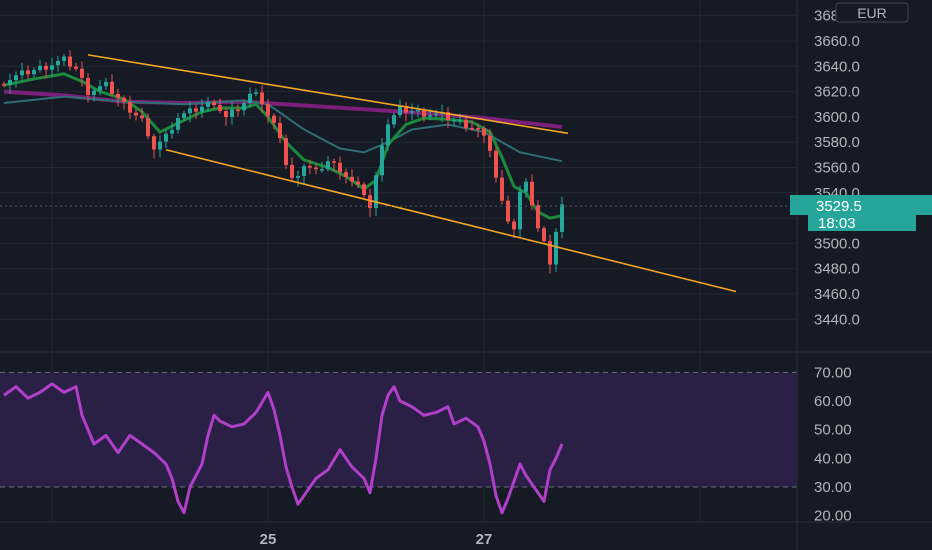 This screenshot has height=550, width=932. What do you see at coordinates (837, 294) in the screenshot?
I see `price-tick-label: 3460.0` at bounding box center [837, 294].